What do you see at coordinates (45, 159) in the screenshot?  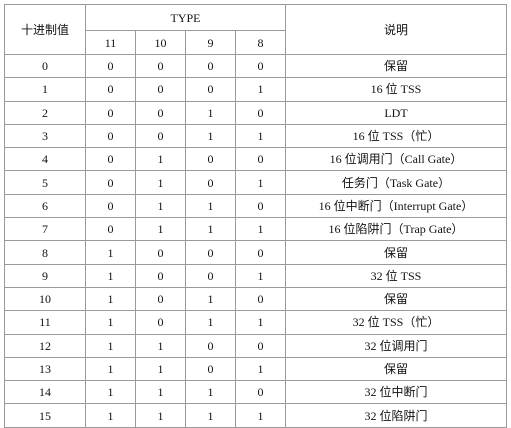 I see `decimal-cell: 4` at bounding box center [45, 159].